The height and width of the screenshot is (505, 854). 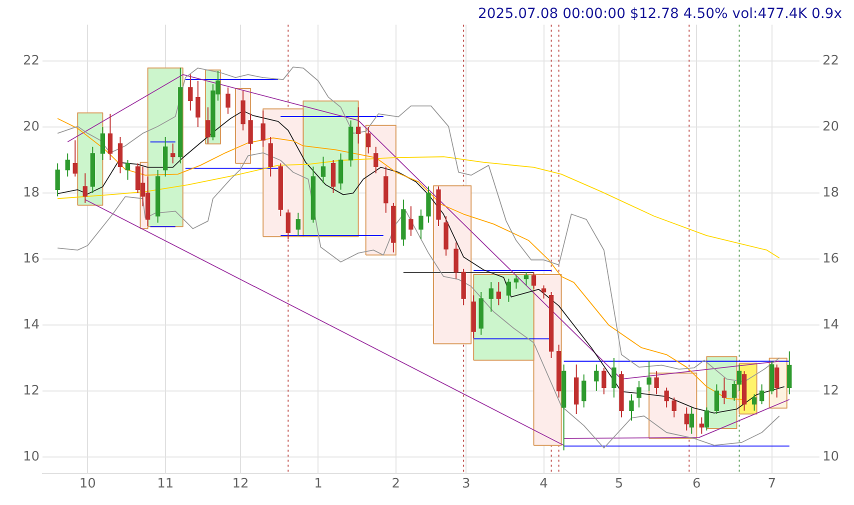 I want to click on x-tick-label: 12, so click(x=240, y=484).